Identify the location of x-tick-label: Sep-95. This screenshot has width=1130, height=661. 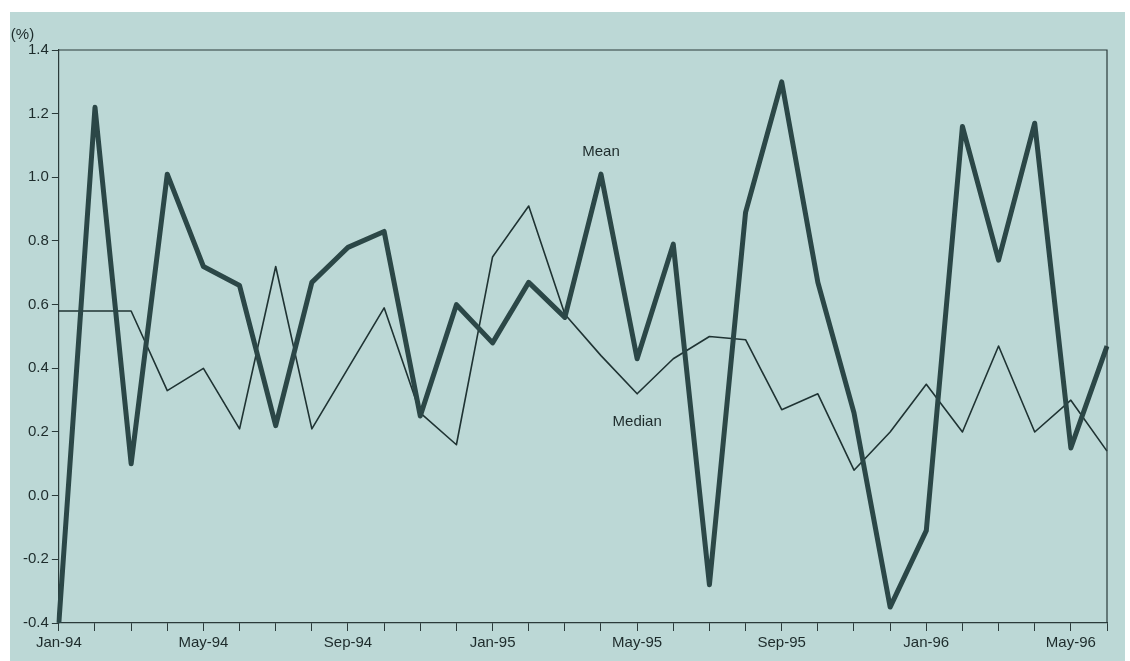
(781, 642).